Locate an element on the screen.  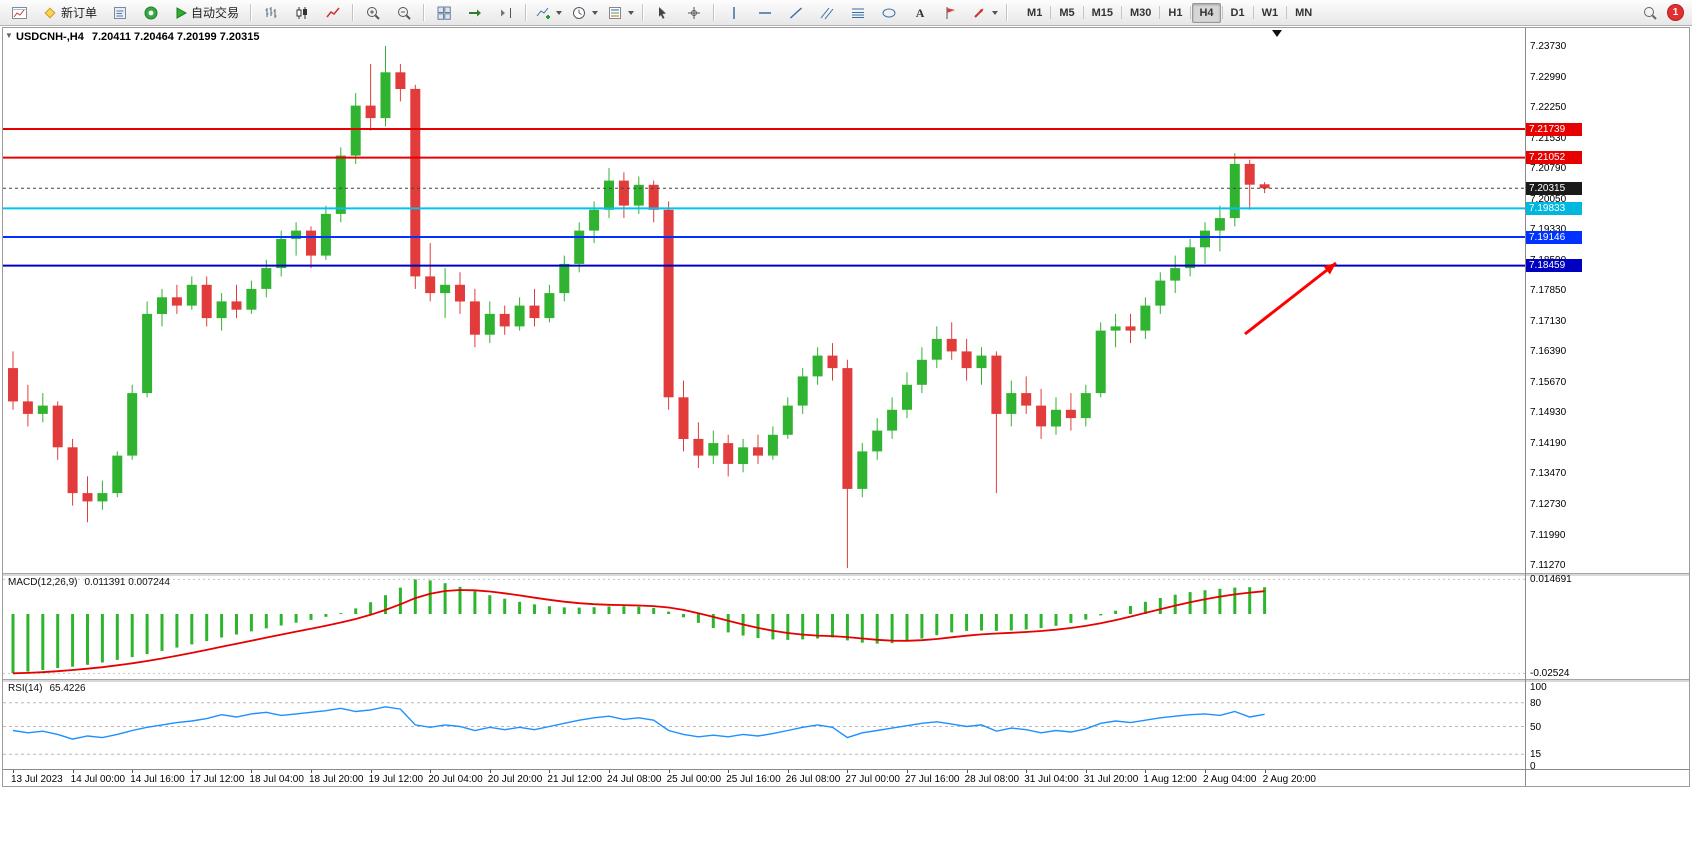
community-icon is located at coordinates (151, 12).